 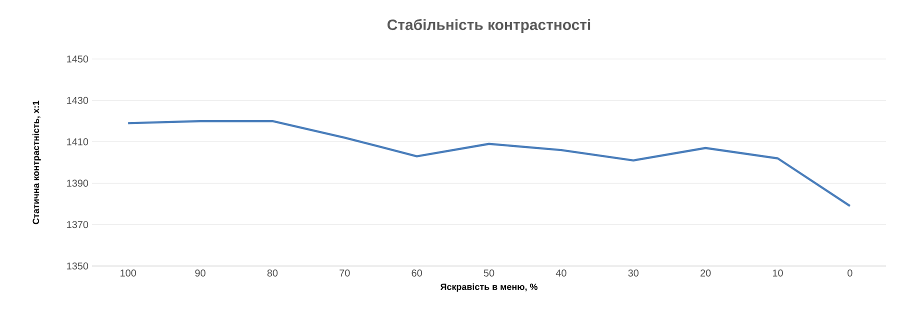 I want to click on y-tick-label: 1370, so click(x=77, y=224).